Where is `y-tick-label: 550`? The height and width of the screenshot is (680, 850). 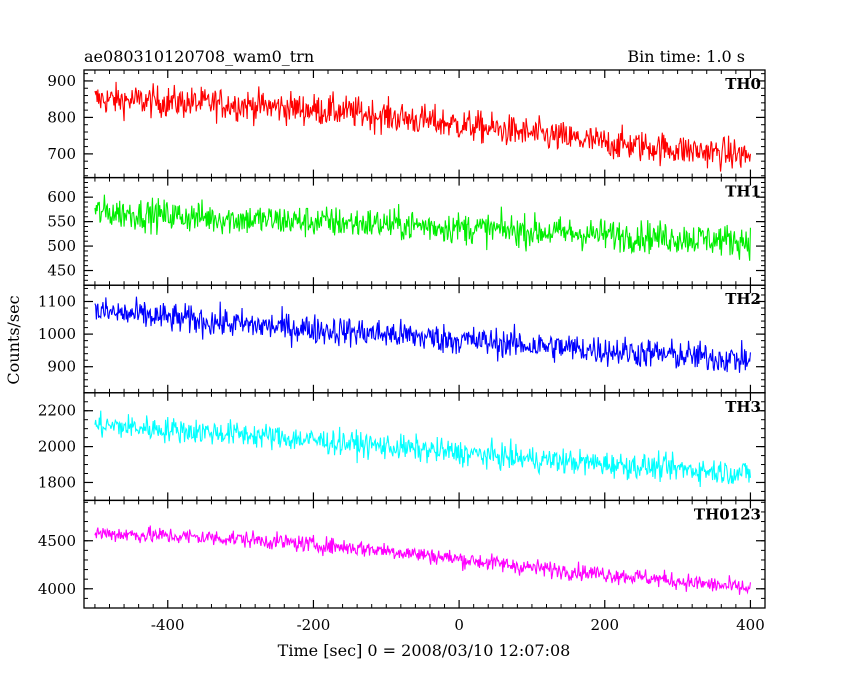 y-tick-label: 550 is located at coordinates (61, 222).